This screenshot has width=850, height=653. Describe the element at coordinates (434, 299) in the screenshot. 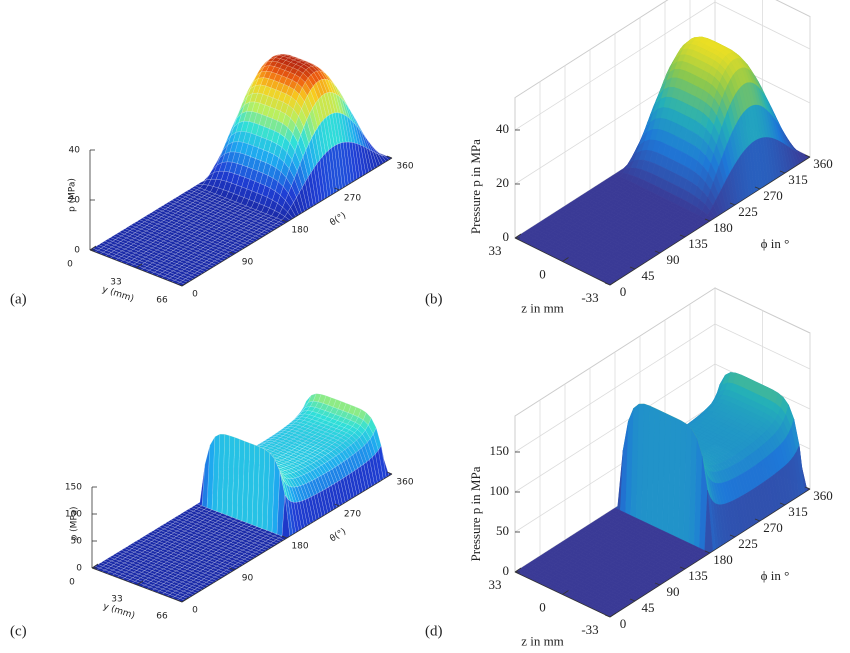

I see `panel-label: (b)` at that location.